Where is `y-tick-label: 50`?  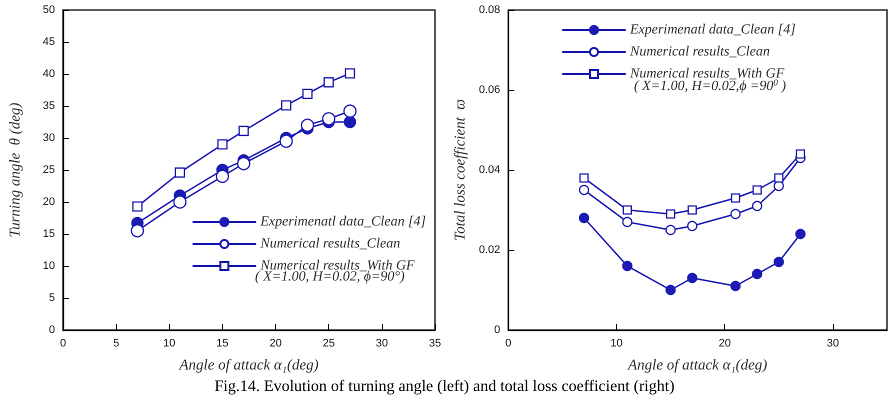 y-tick-label: 50 is located at coordinates (48, 10).